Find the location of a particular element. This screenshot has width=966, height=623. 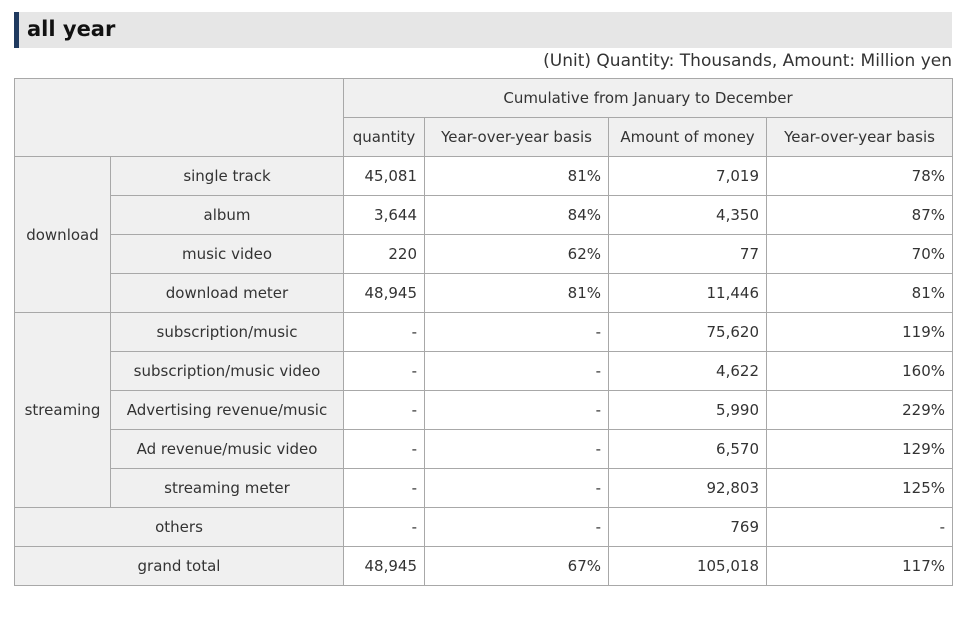

cell-amount: 11,446 is located at coordinates (687, 293).